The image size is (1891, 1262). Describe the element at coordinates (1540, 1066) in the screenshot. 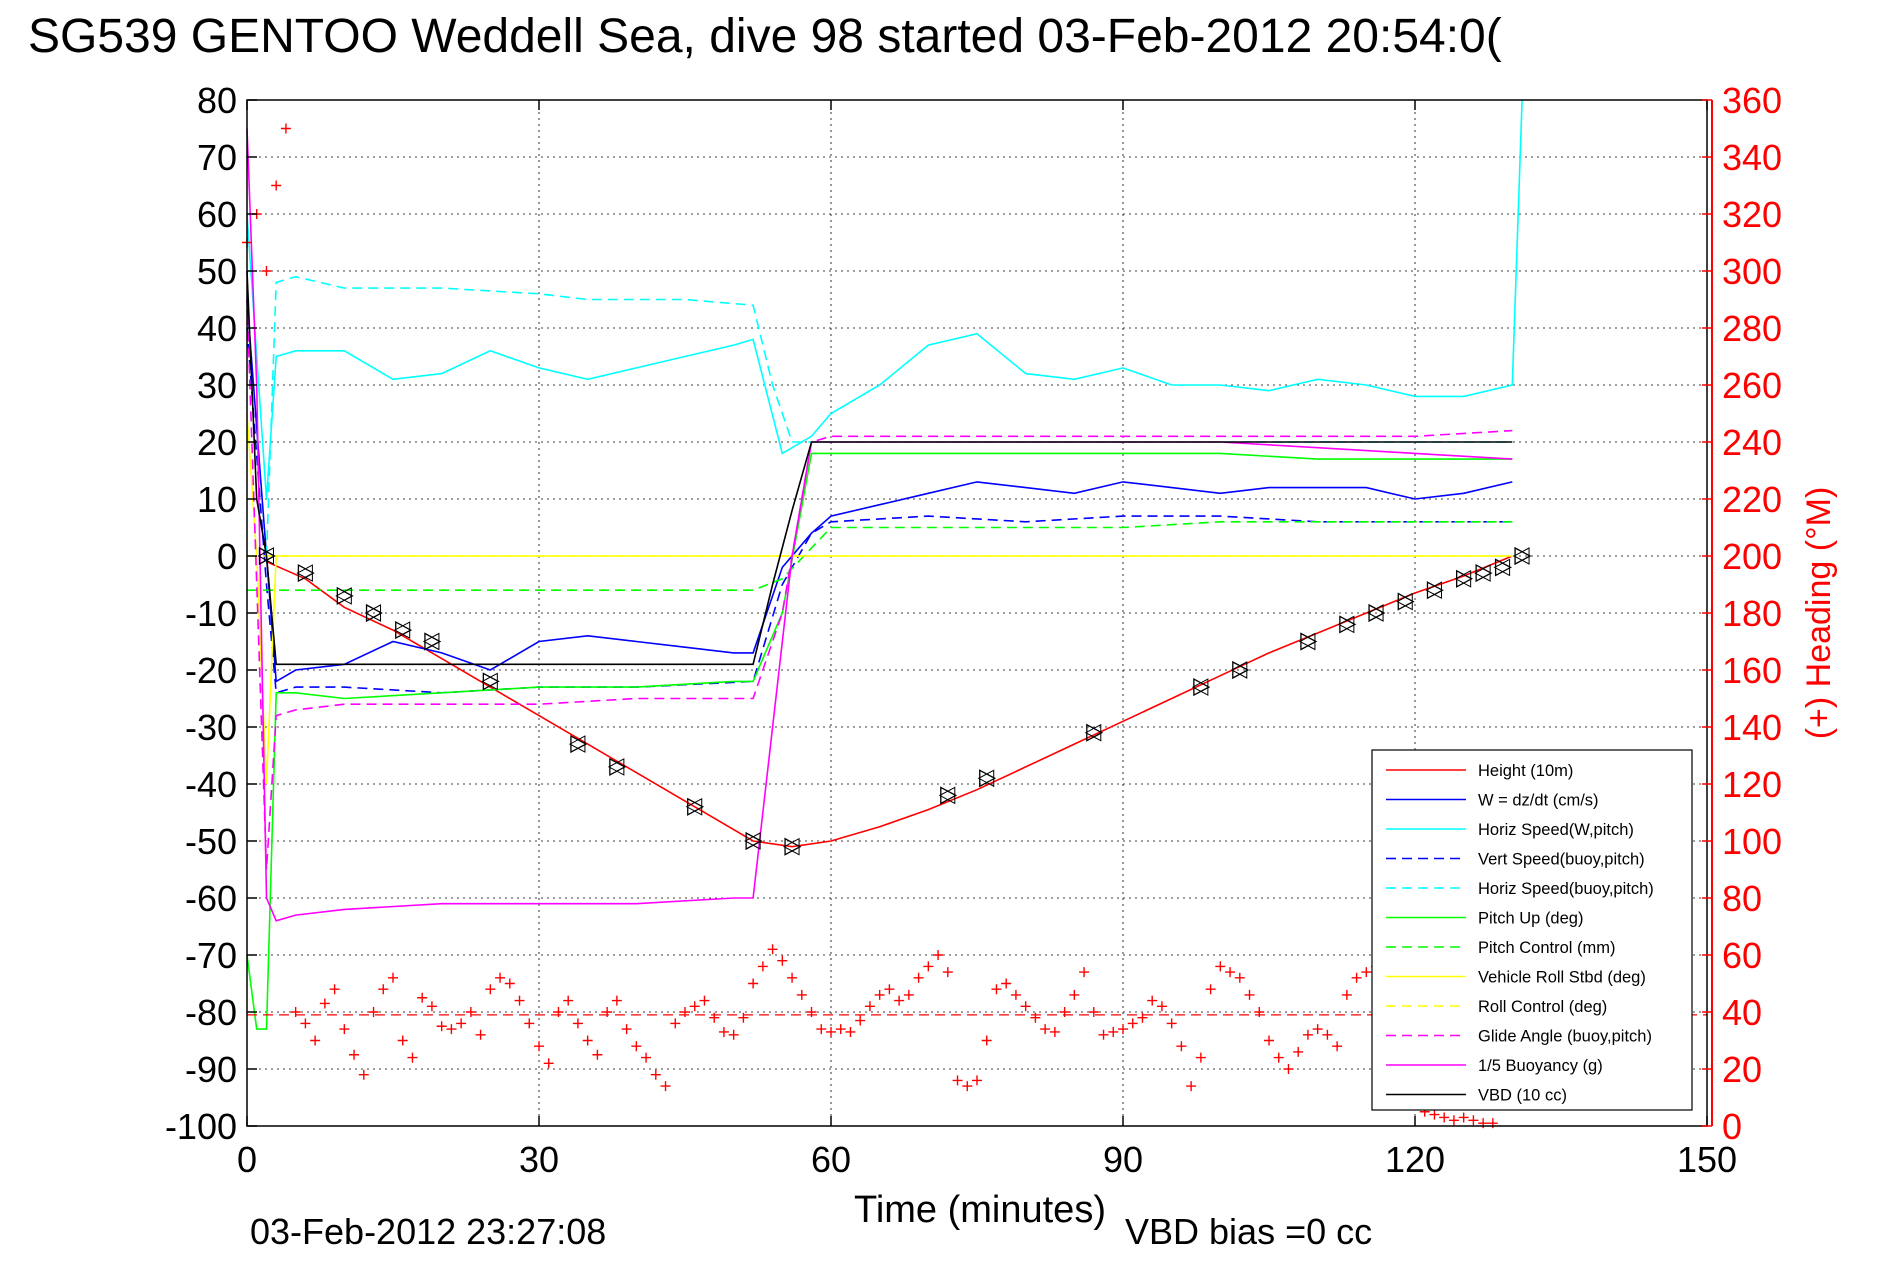

I see `legend-label: 1/5 Buoyancy (g)` at that location.